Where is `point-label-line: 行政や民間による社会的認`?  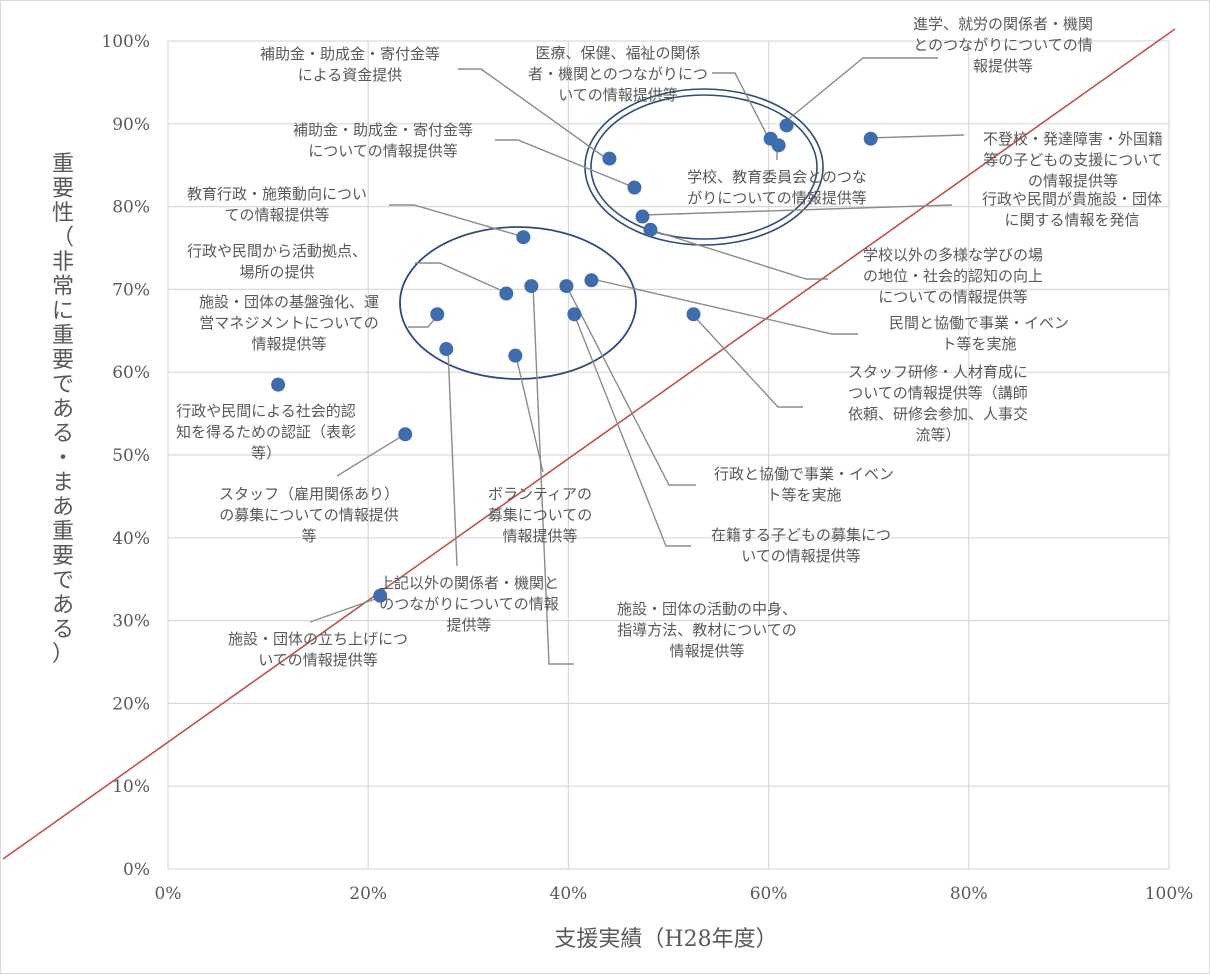 point-label-line: 行政や民間による社会的認 is located at coordinates (266, 411).